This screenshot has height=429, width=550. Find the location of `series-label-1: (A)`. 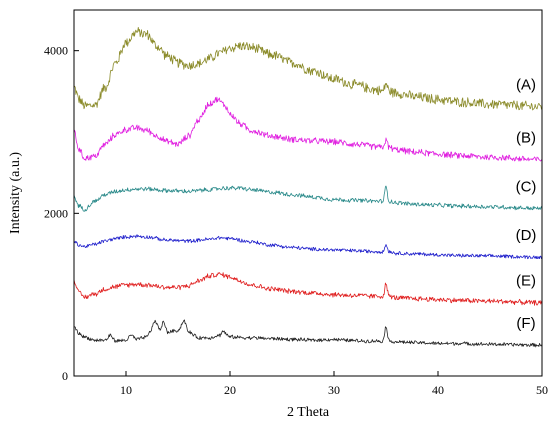

series-label-1: (A) is located at coordinates (526, 85).